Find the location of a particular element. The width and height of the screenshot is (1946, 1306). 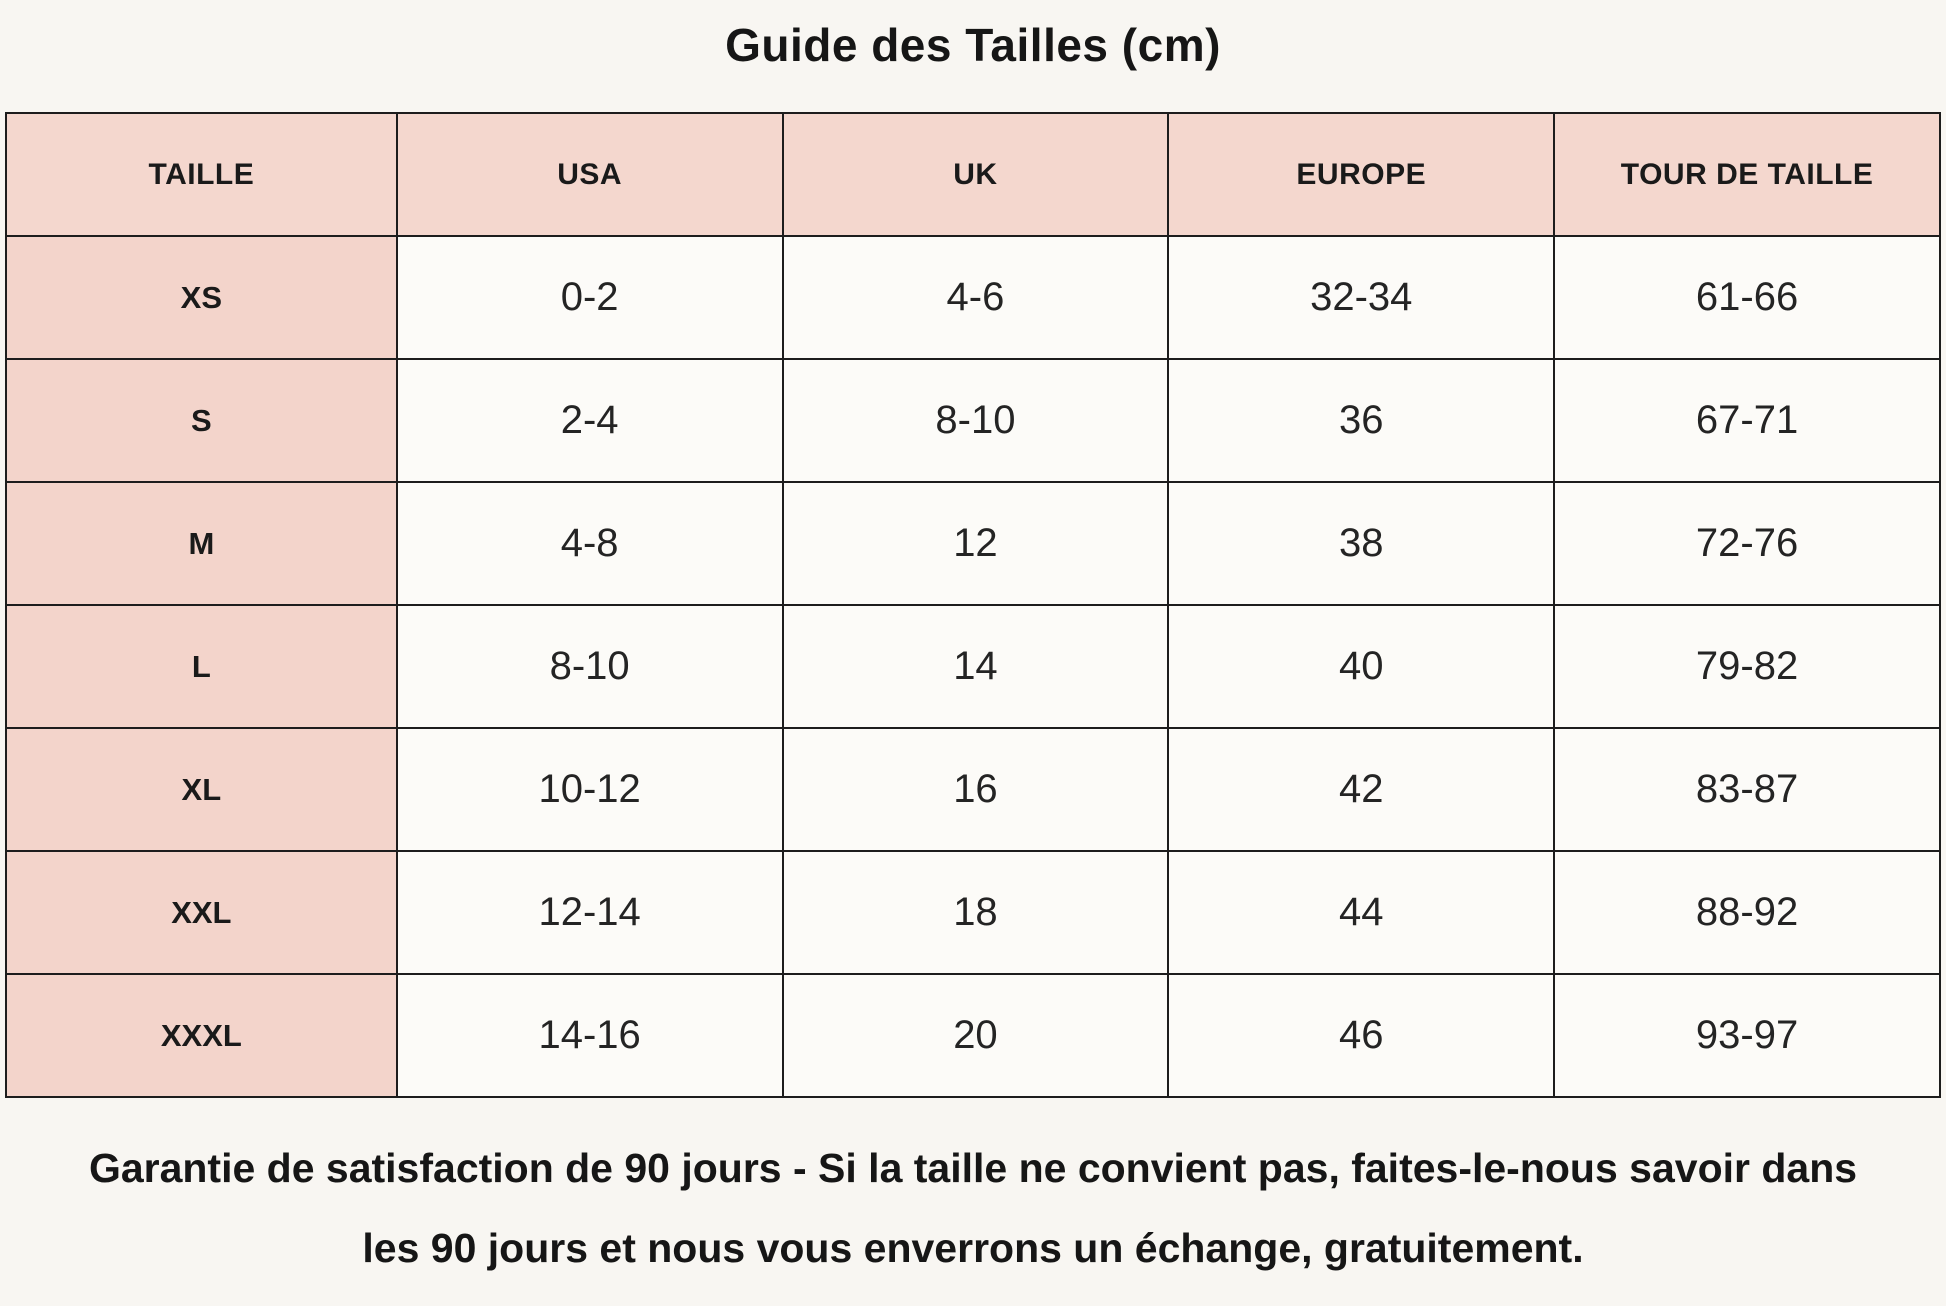

table-row: S 2-4 8-10 36 67-71 is located at coordinates (973, 420).